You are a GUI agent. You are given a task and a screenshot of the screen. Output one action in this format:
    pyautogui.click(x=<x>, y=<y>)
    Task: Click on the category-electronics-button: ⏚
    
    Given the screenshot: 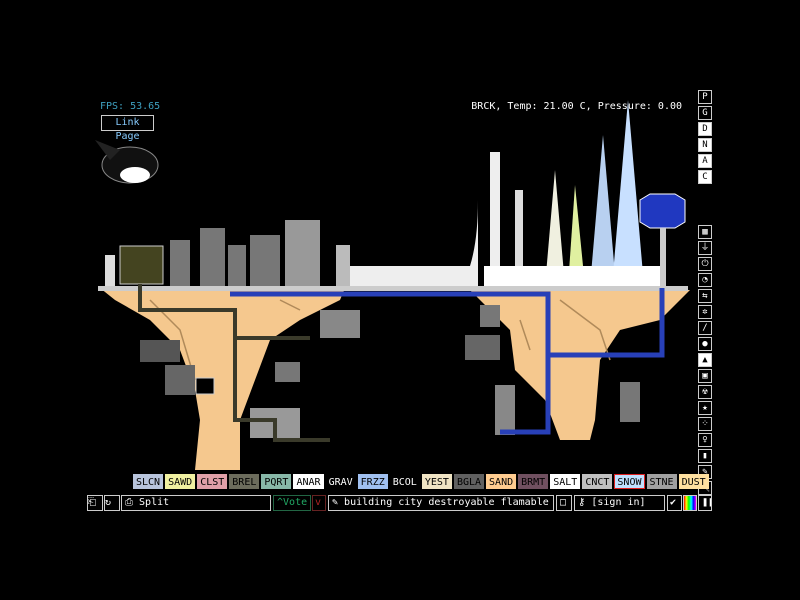 What is the action you would take?
    pyautogui.click(x=705, y=248)
    